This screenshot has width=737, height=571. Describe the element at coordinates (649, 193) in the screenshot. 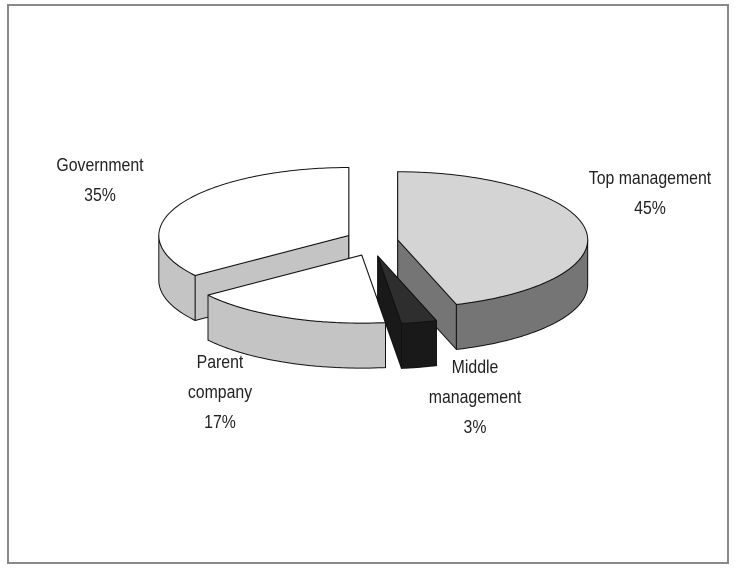

I see `slice-label: Top management 45%` at that location.